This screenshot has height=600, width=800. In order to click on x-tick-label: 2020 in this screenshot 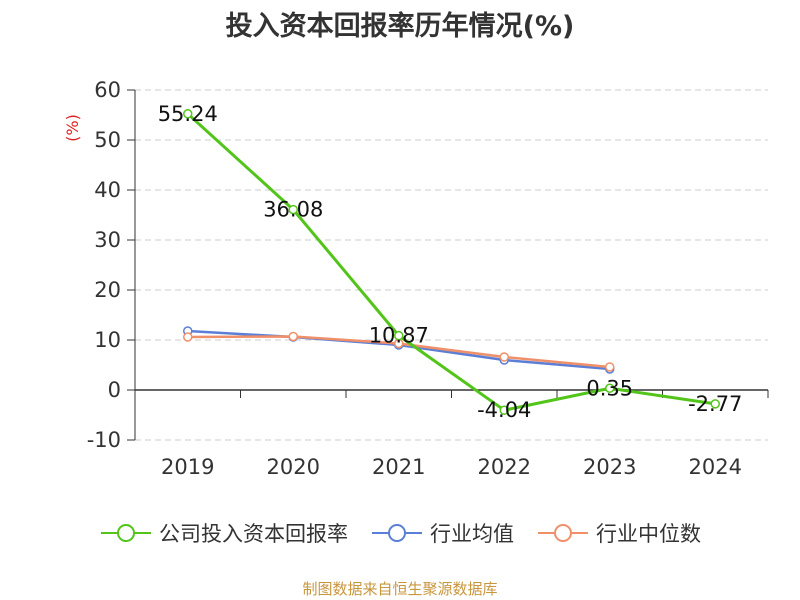, I will do `click(293, 467)`.